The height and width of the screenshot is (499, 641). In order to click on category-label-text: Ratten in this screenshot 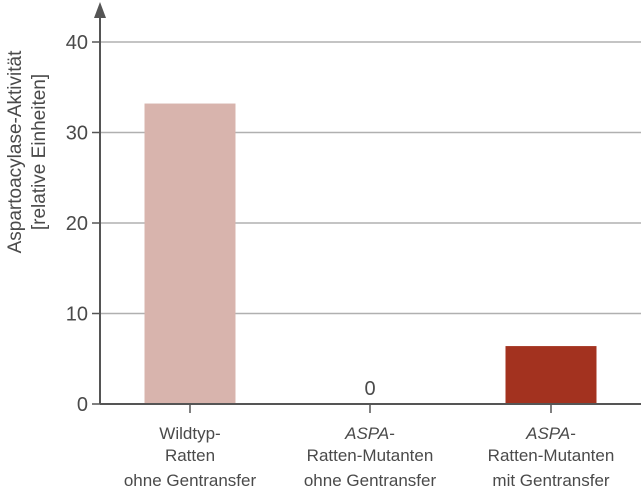, I will do `click(190, 455)`.